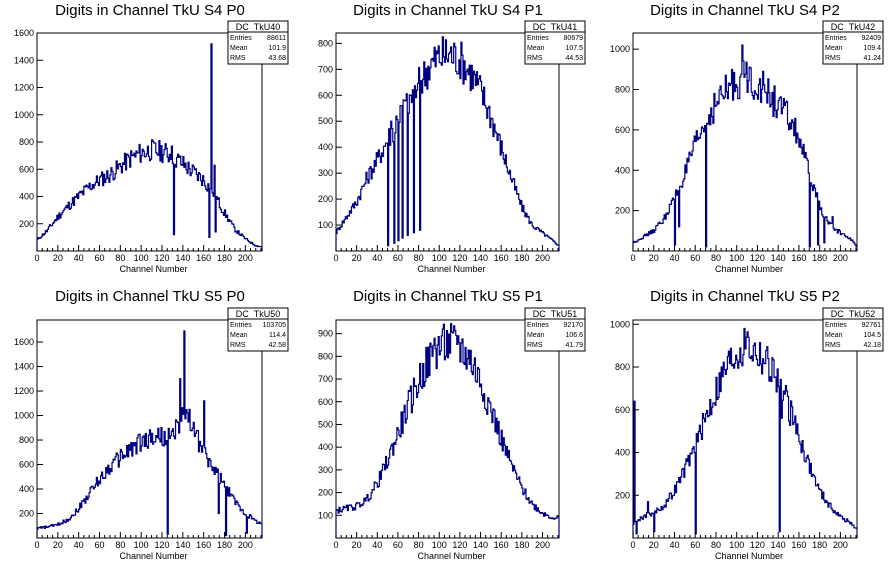 This screenshot has width=896, height=574. I want to click on stats-value: 41.24, so click(872, 58).